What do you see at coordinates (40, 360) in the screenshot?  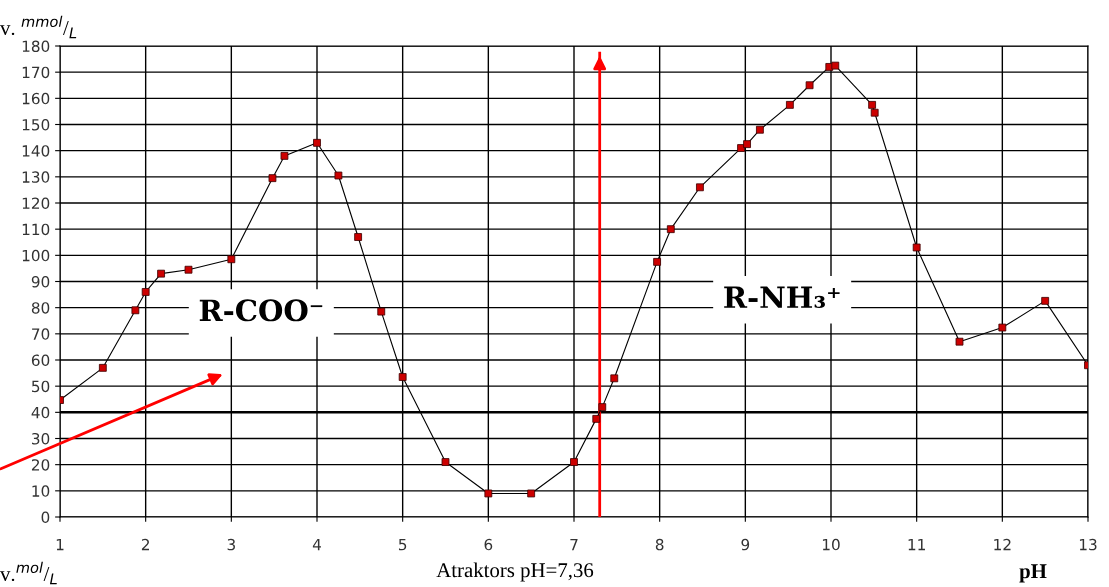 I see `y-tick-label: 60` at bounding box center [40, 360].